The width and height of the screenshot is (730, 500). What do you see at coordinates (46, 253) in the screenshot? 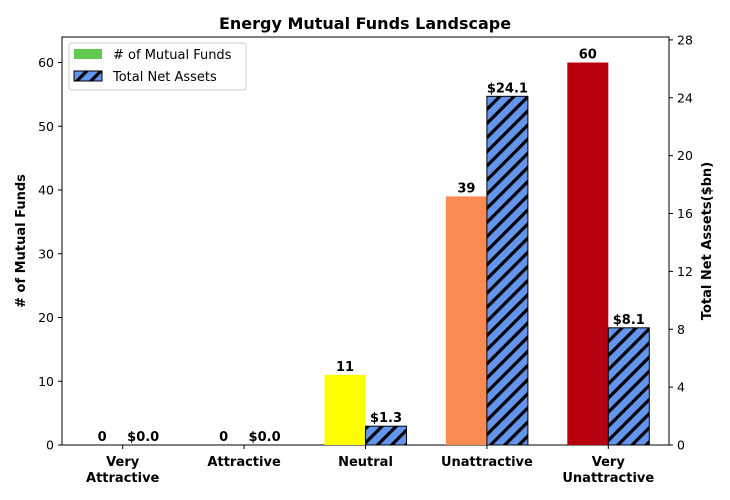
I see `left-tick-label: 30` at bounding box center [46, 253].